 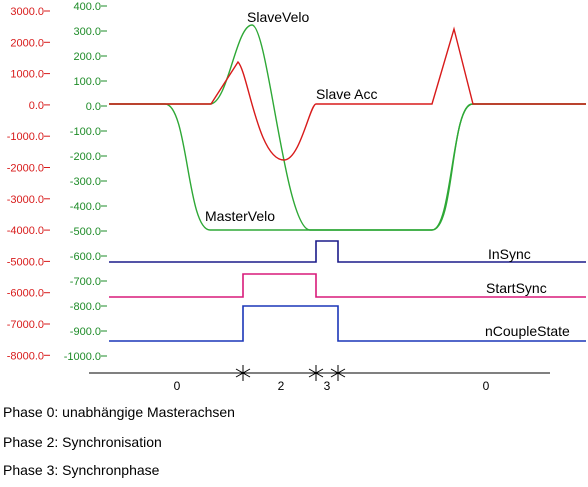 What do you see at coordinates (509, 254) in the screenshot?
I see `label-insync: InSync` at bounding box center [509, 254].